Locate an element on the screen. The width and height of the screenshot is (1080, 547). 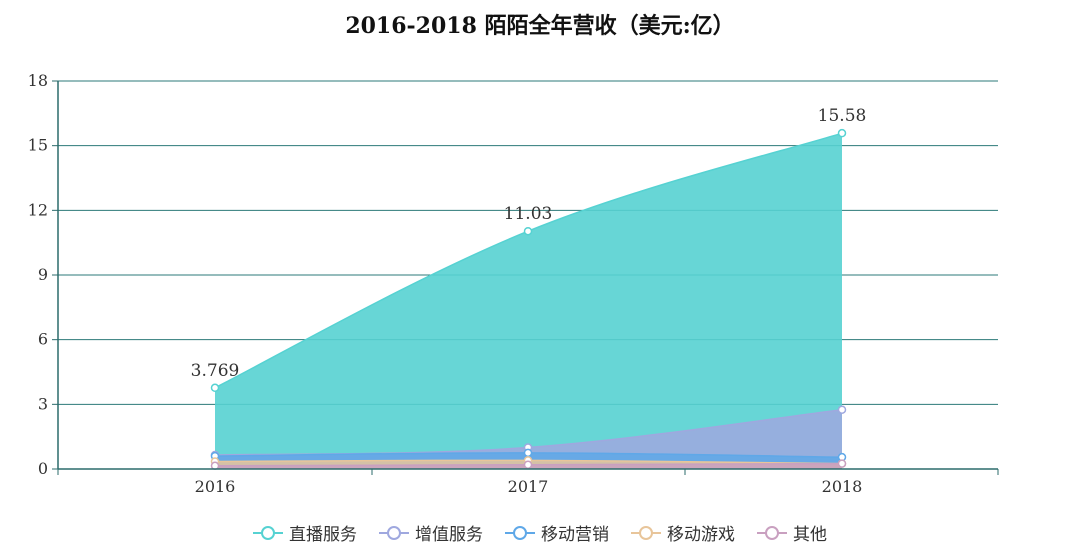
data-label: 11.03 is located at coordinates (528, 214).